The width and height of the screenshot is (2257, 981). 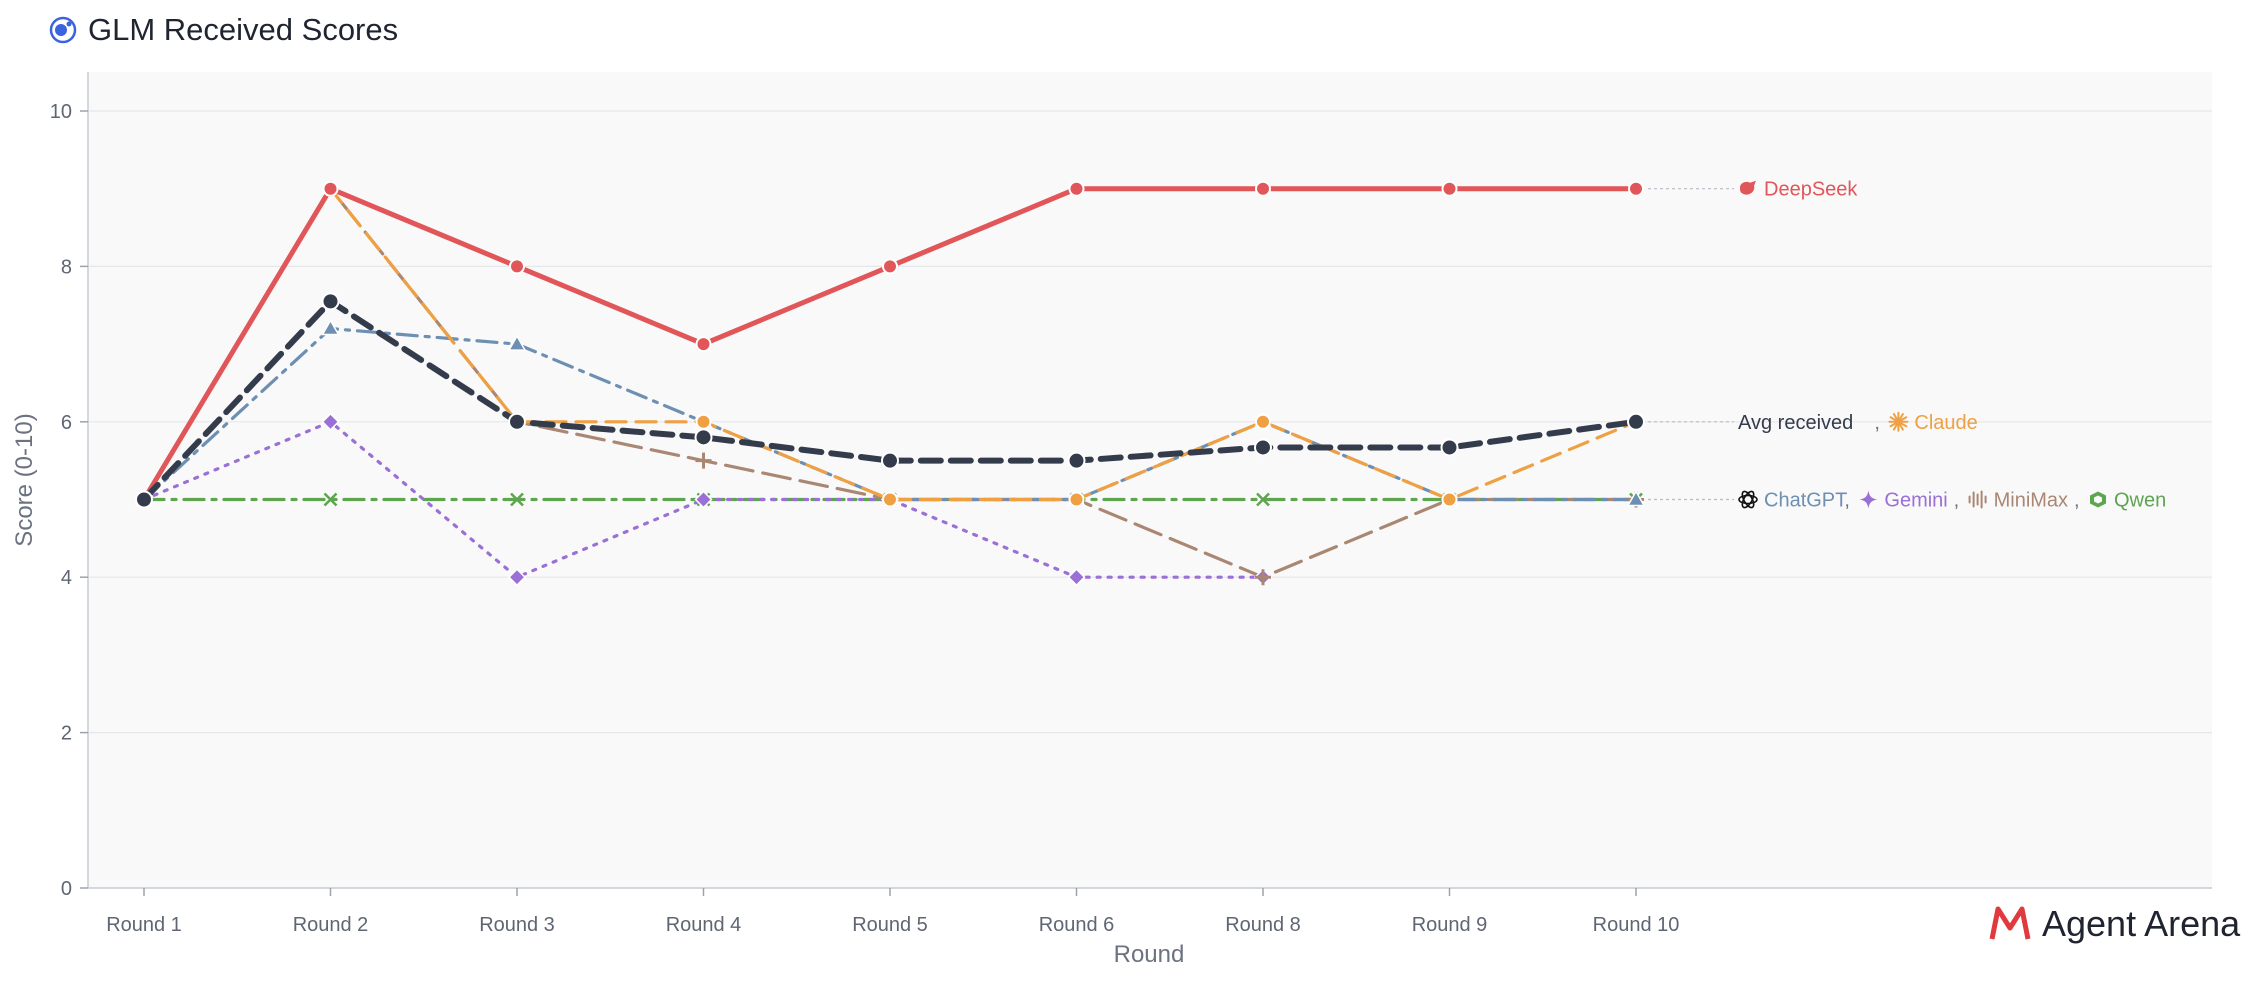 I want to click on y-tick-label-10: 10, so click(x=61, y=112).